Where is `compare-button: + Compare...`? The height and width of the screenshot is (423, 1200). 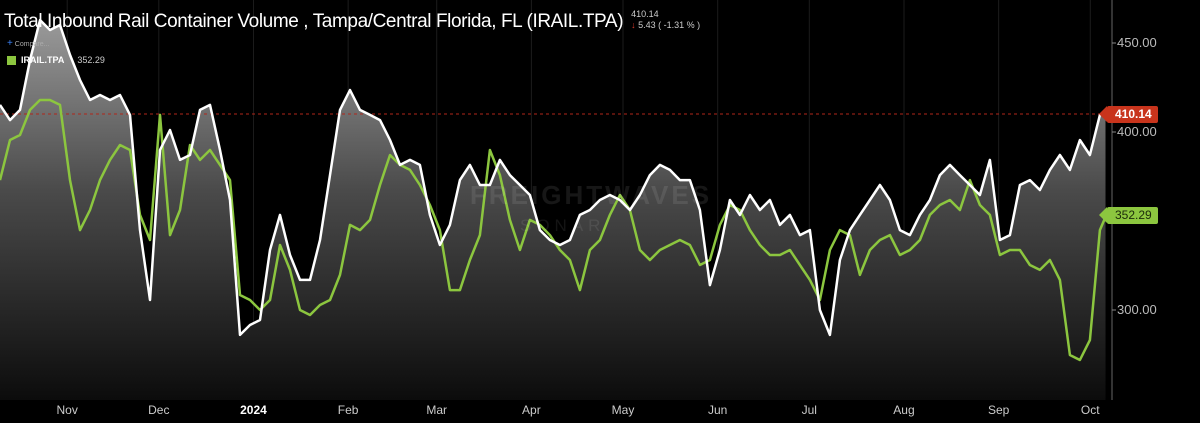 compare-button: + Compare... is located at coordinates (28, 43).